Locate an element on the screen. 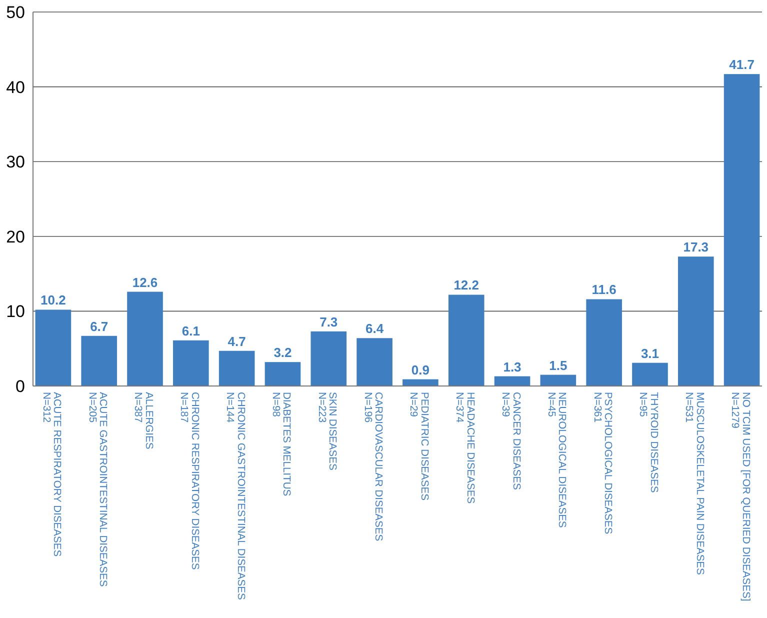  y-tick-label: 10 is located at coordinates (15, 312).